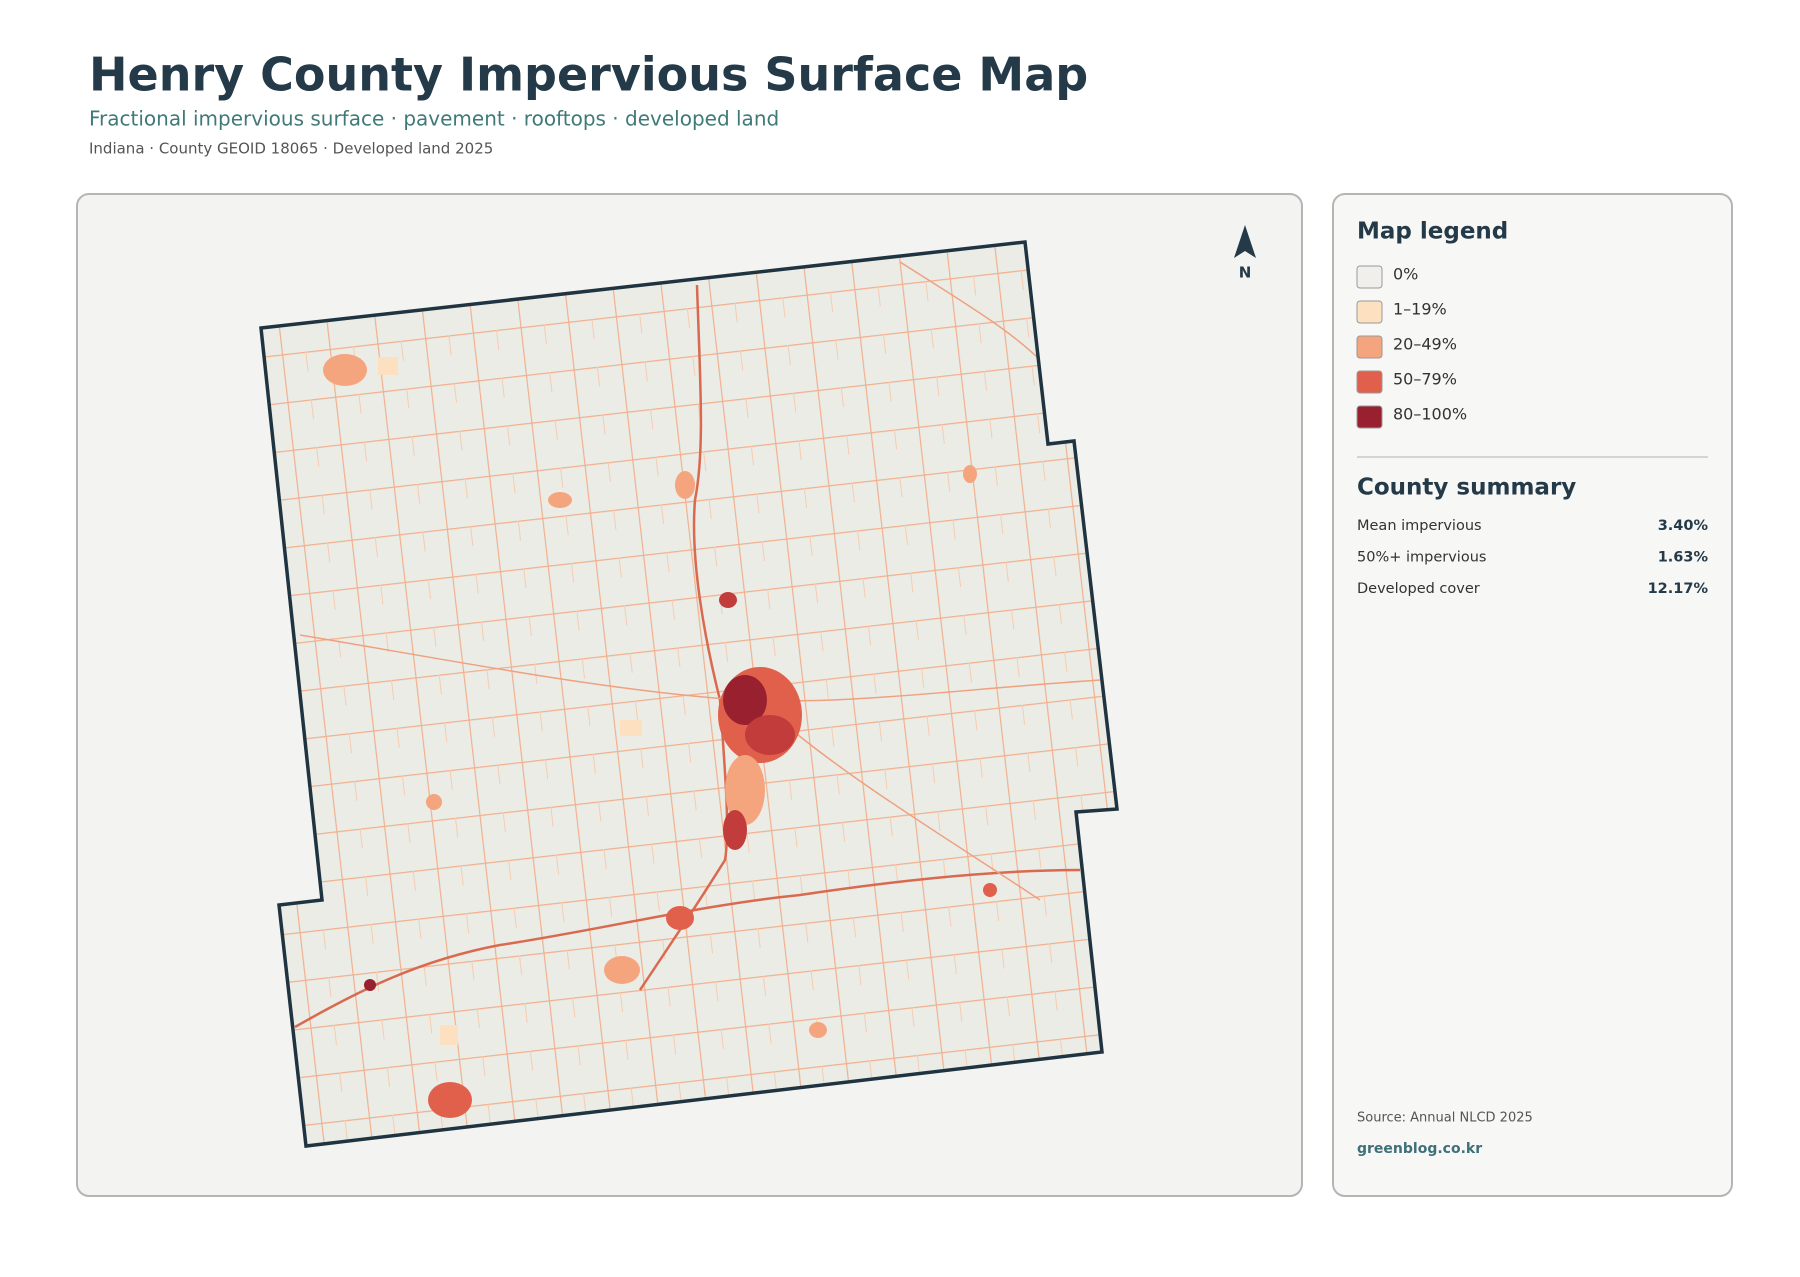  Describe the element at coordinates (1430, 414) in the screenshot. I see `legend-label: 80–100%` at that location.